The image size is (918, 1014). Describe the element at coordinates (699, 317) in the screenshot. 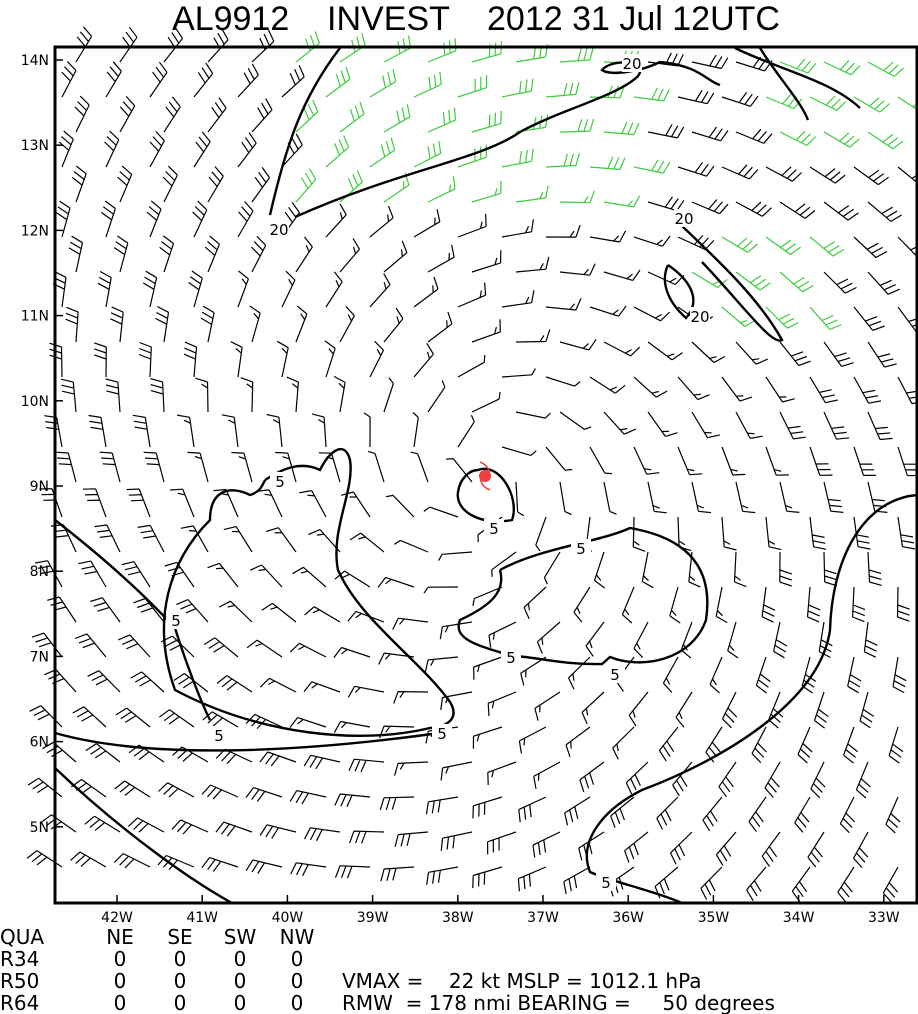

I see `contour-label: 20` at that location.